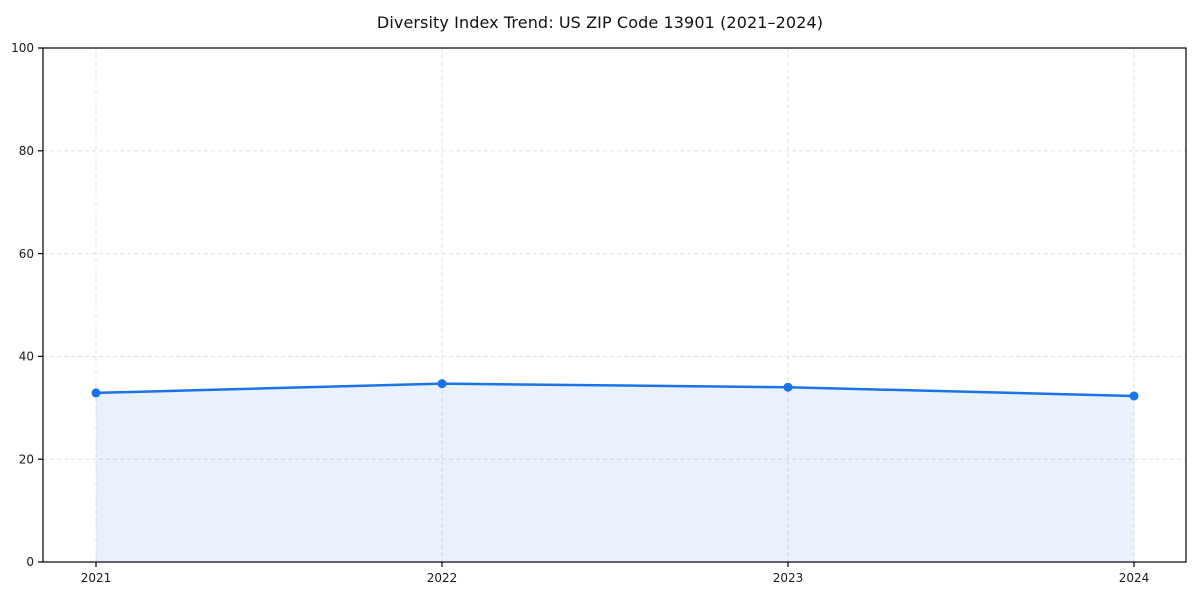 The image size is (1200, 600). What do you see at coordinates (26, 357) in the screenshot?
I see `y-tick-label: 40` at bounding box center [26, 357].